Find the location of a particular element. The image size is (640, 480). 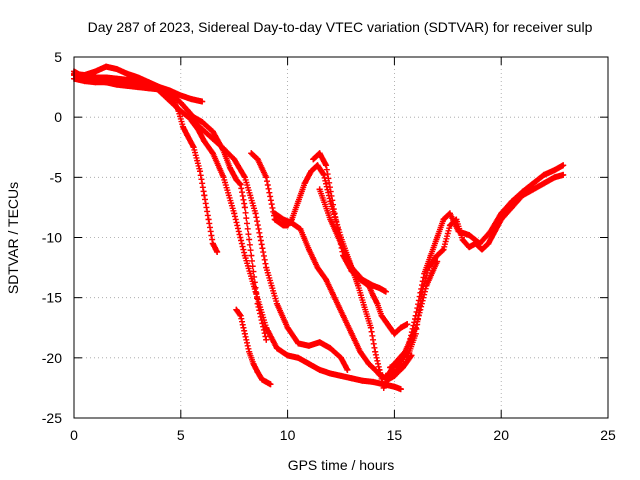

y-tick-label: 5 is located at coordinates (58, 57).